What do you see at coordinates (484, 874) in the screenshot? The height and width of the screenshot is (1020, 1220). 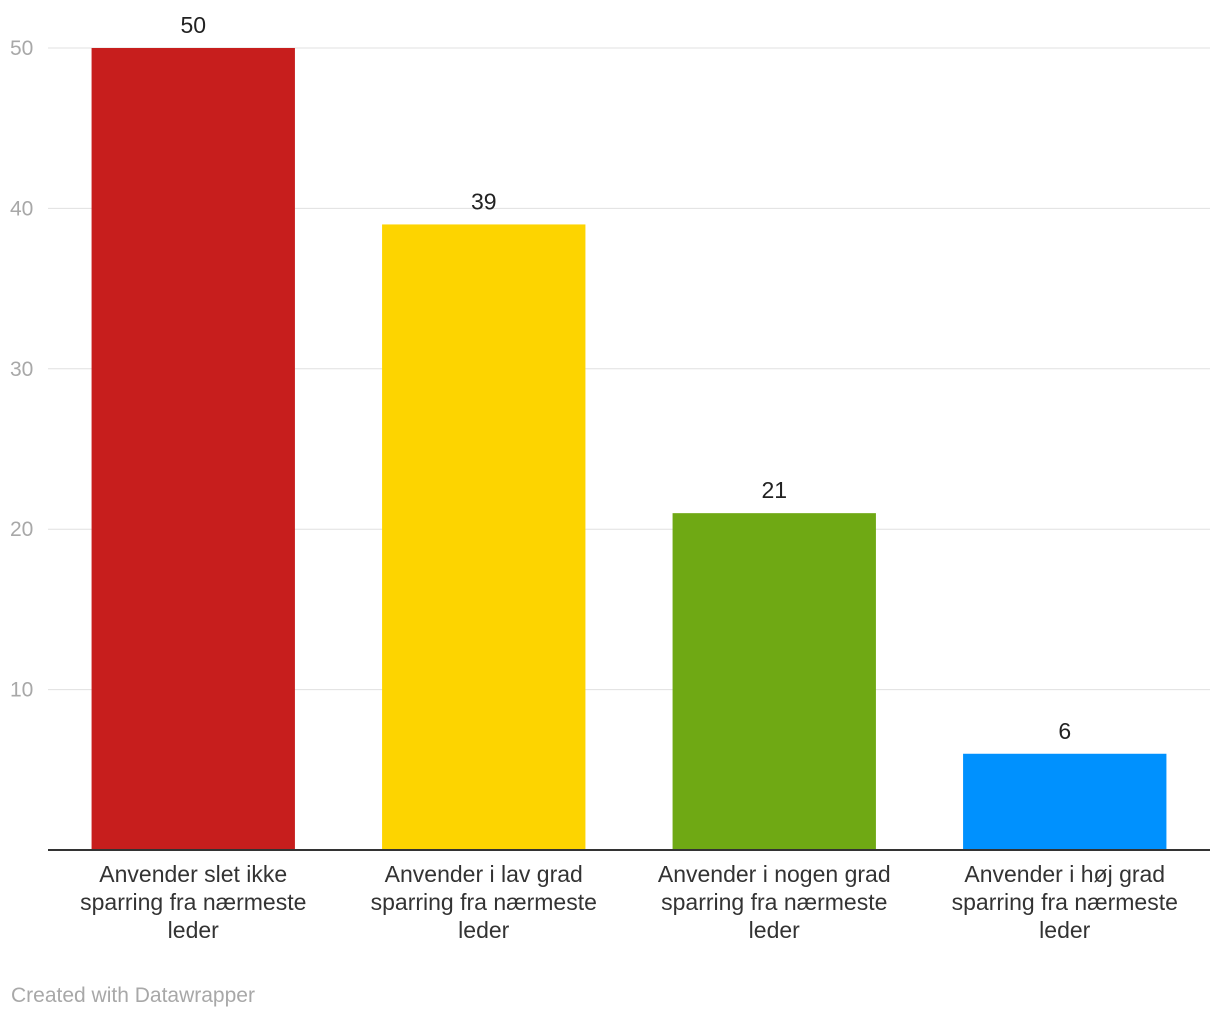 I see `x-category-label: Anvender i lav grad` at bounding box center [484, 874].